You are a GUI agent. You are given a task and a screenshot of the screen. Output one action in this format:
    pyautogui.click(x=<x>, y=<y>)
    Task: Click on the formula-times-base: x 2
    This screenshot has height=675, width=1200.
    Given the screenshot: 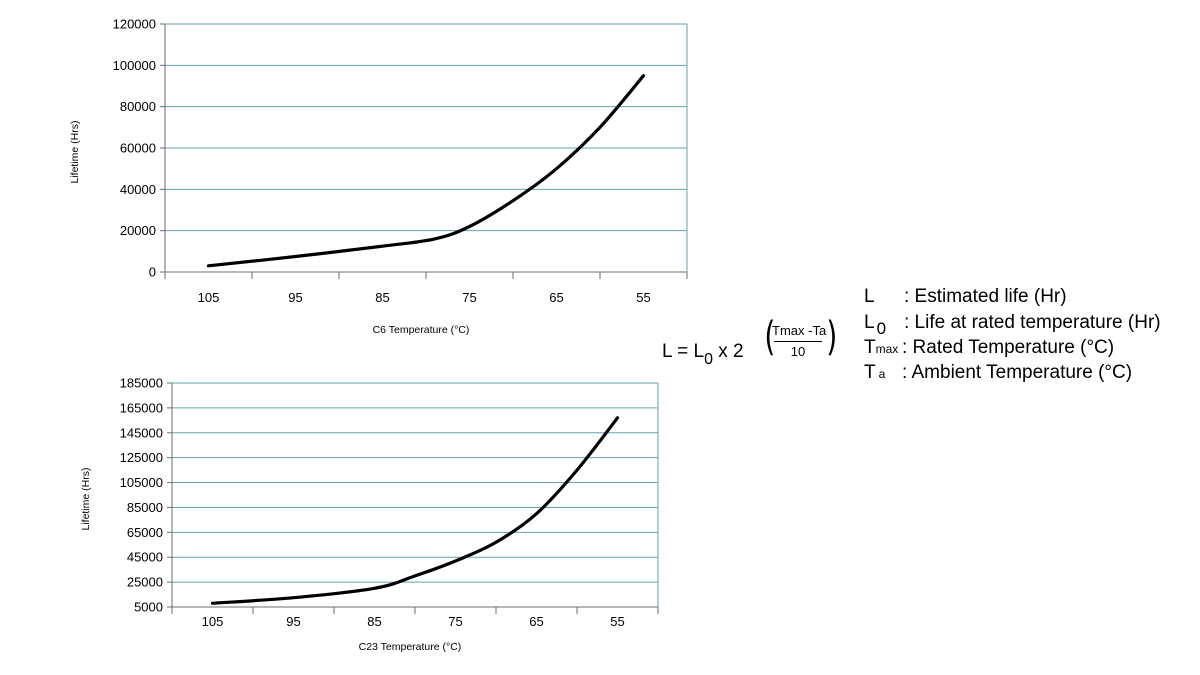 What is the action you would take?
    pyautogui.click(x=731, y=351)
    